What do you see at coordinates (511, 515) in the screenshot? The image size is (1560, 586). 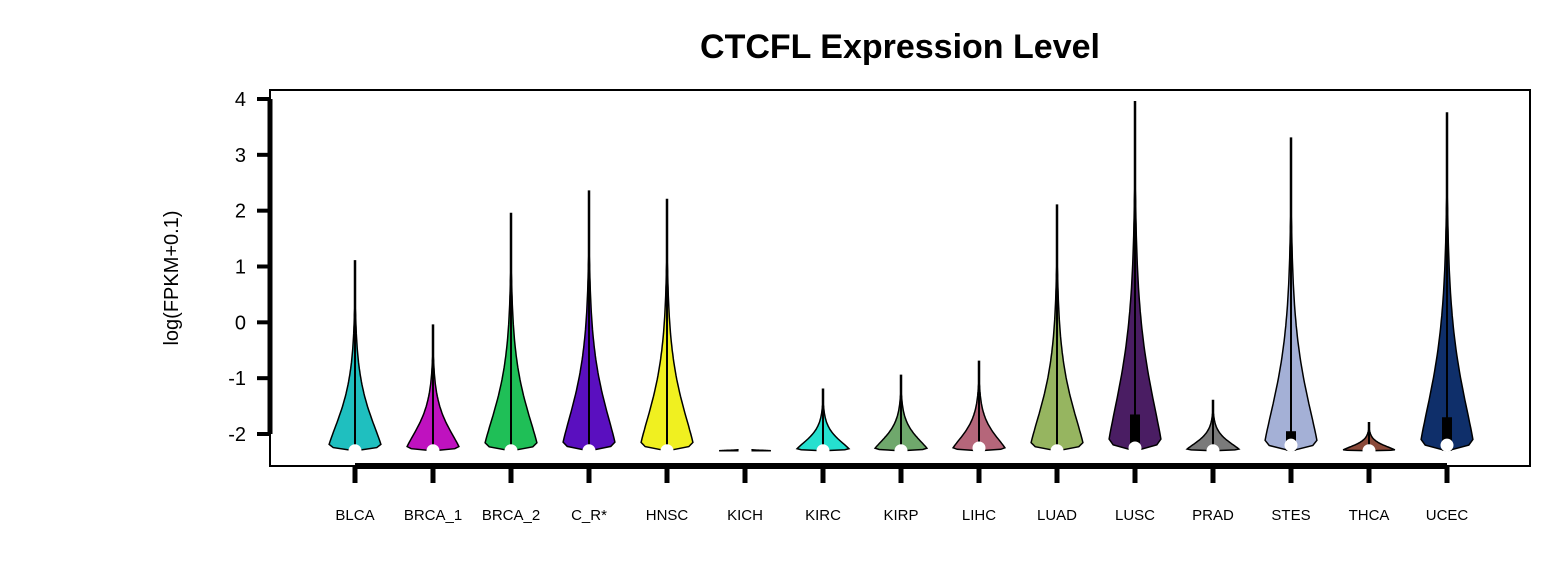 I see `x-tick-label: BRCA_2` at bounding box center [511, 515].